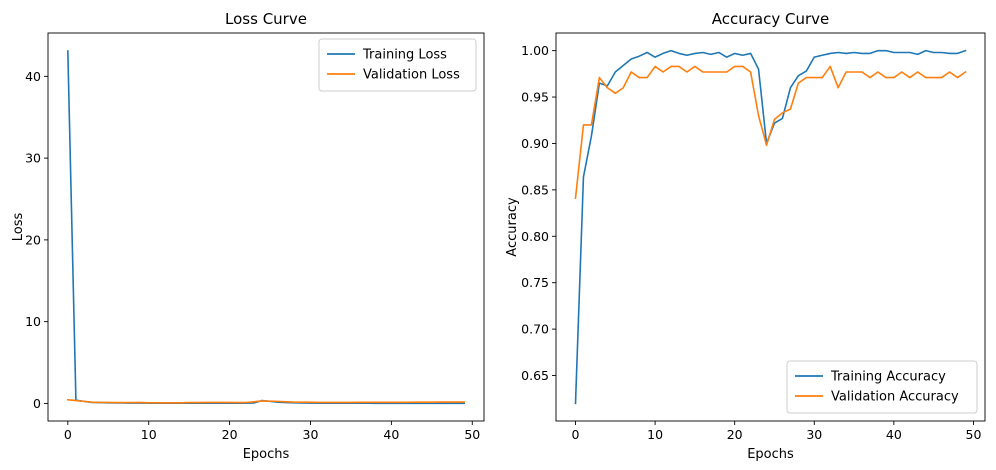  I want to click on chart-title: Accuracy Curve, so click(771, 19).